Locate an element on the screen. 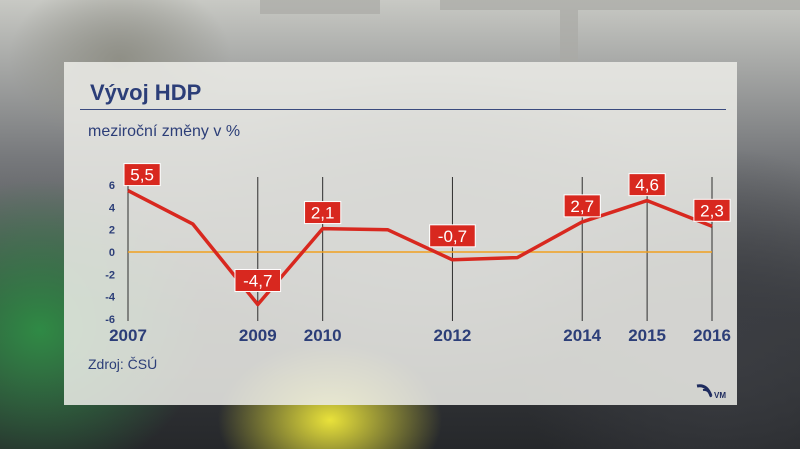 Image resolution: width=800 pixels, height=449 pixels. data-label: 2,7 is located at coordinates (582, 206).